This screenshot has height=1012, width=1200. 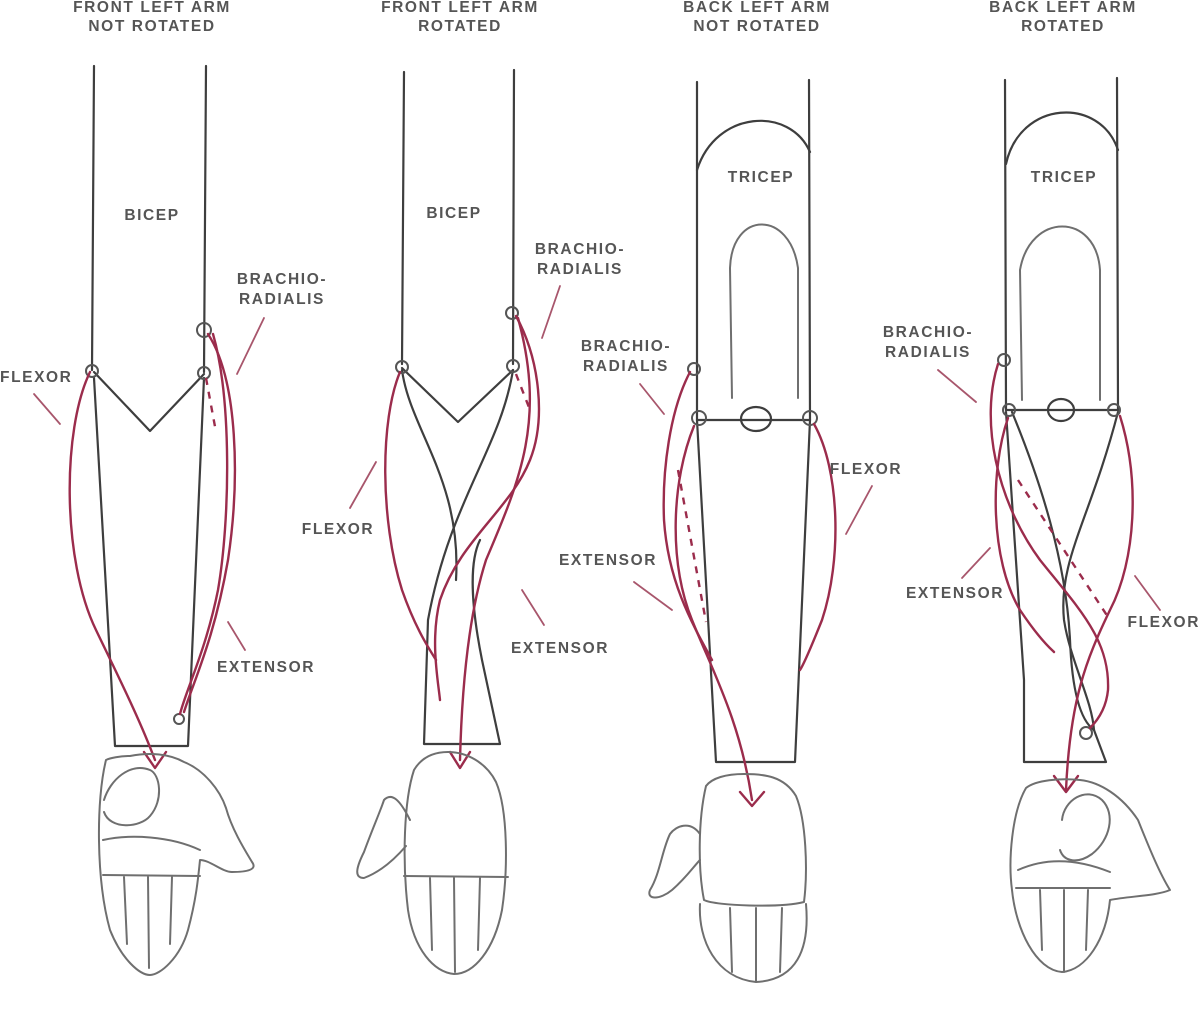 I want to click on flexor-insertion, so click(x=1086, y=733).